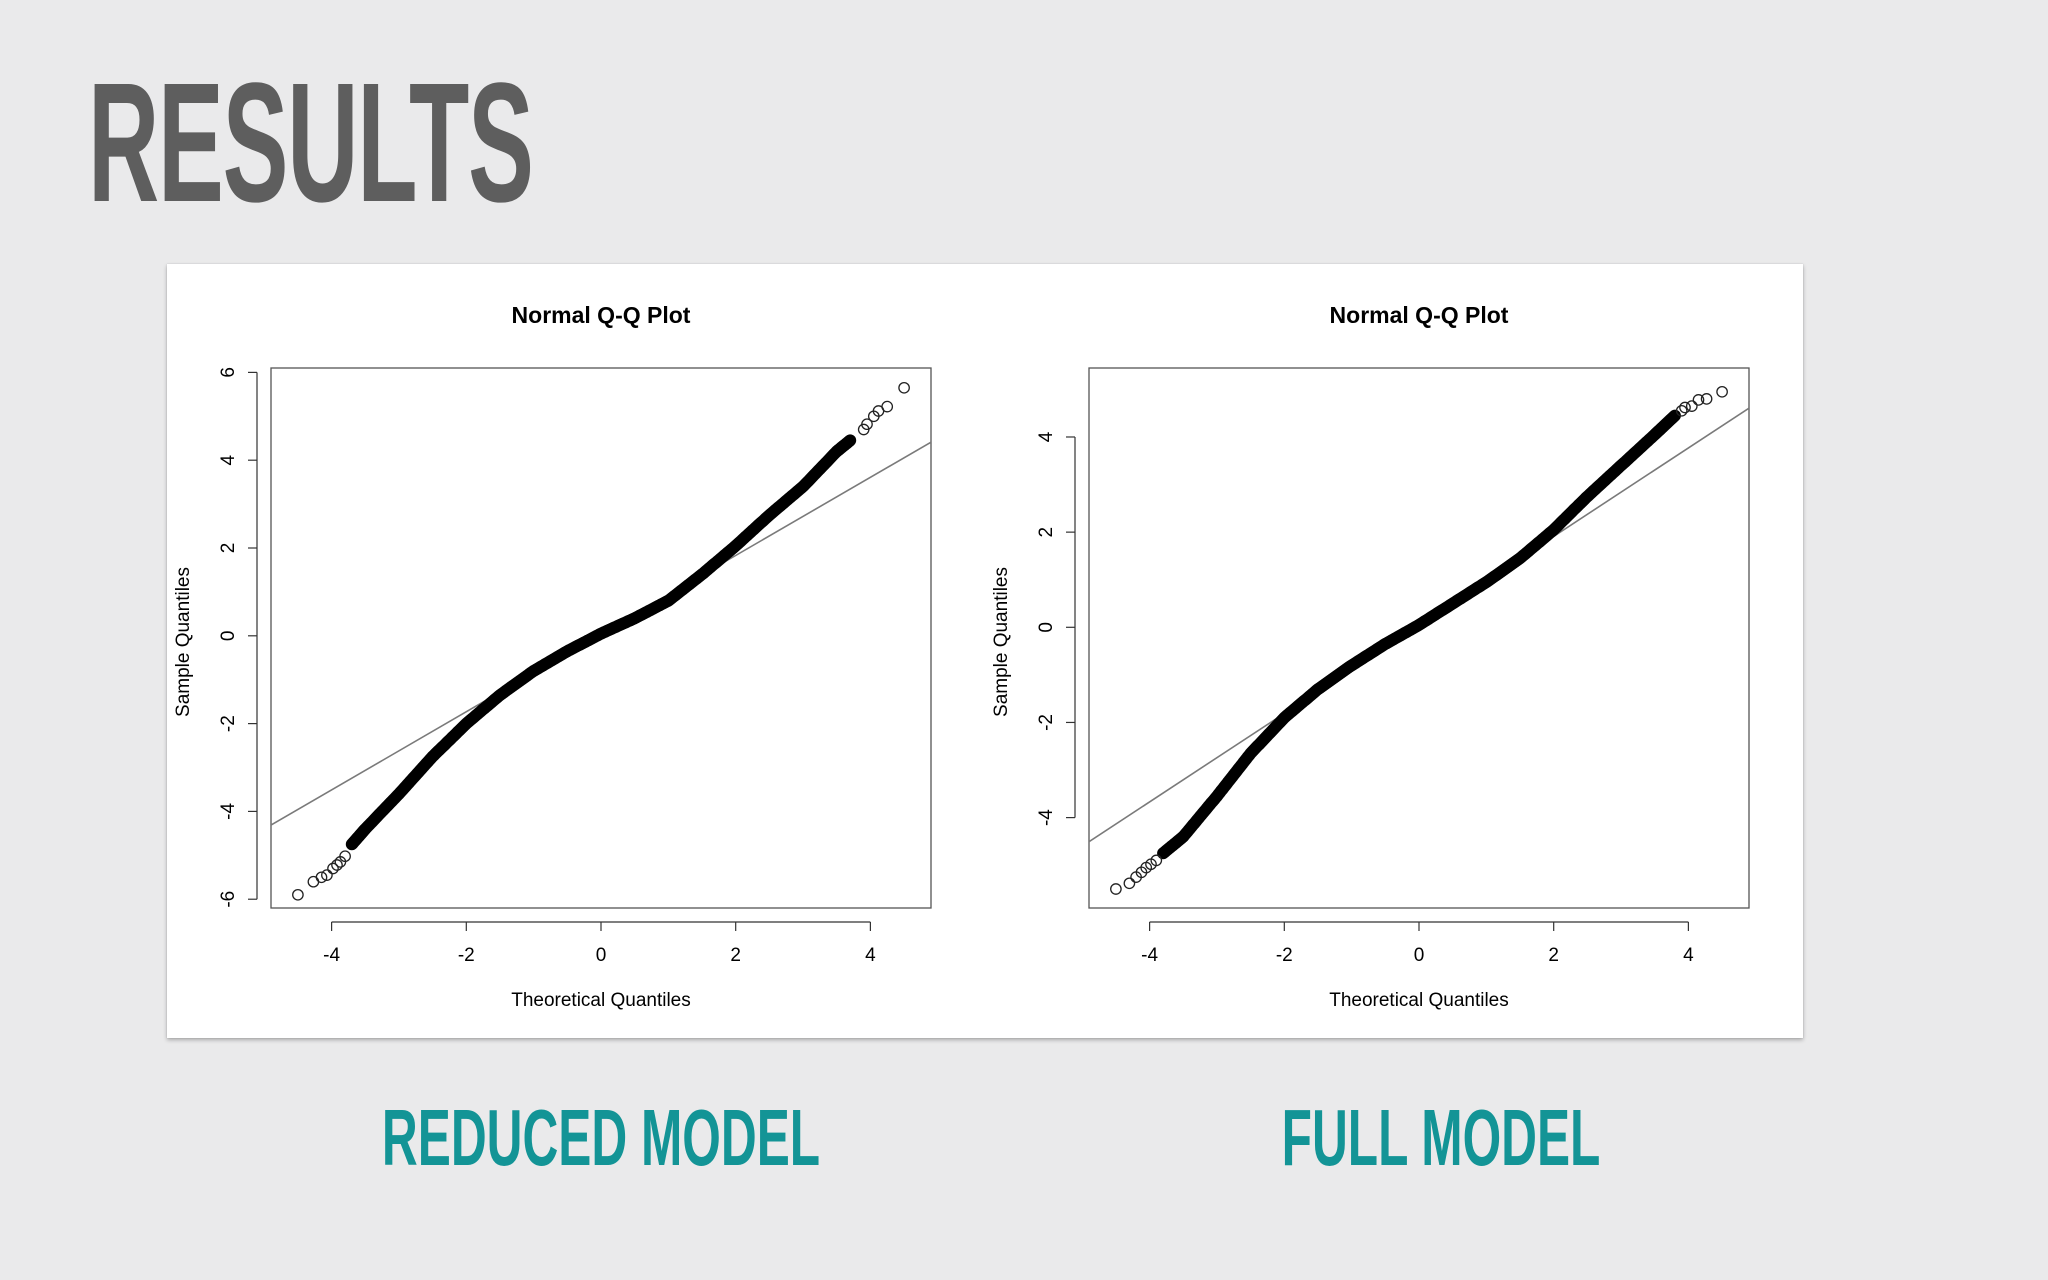  Describe the element at coordinates (228, 899) in the screenshot. I see `y-tick-label: -6` at that location.